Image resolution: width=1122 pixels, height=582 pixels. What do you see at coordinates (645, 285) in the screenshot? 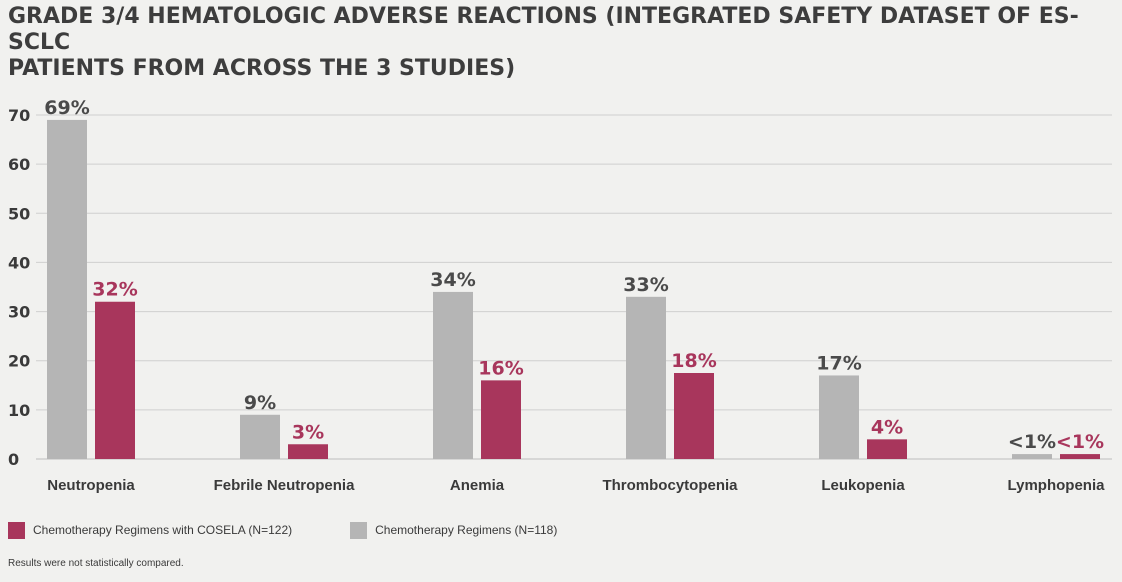
I see `bar-data-label: 33%` at bounding box center [645, 285].